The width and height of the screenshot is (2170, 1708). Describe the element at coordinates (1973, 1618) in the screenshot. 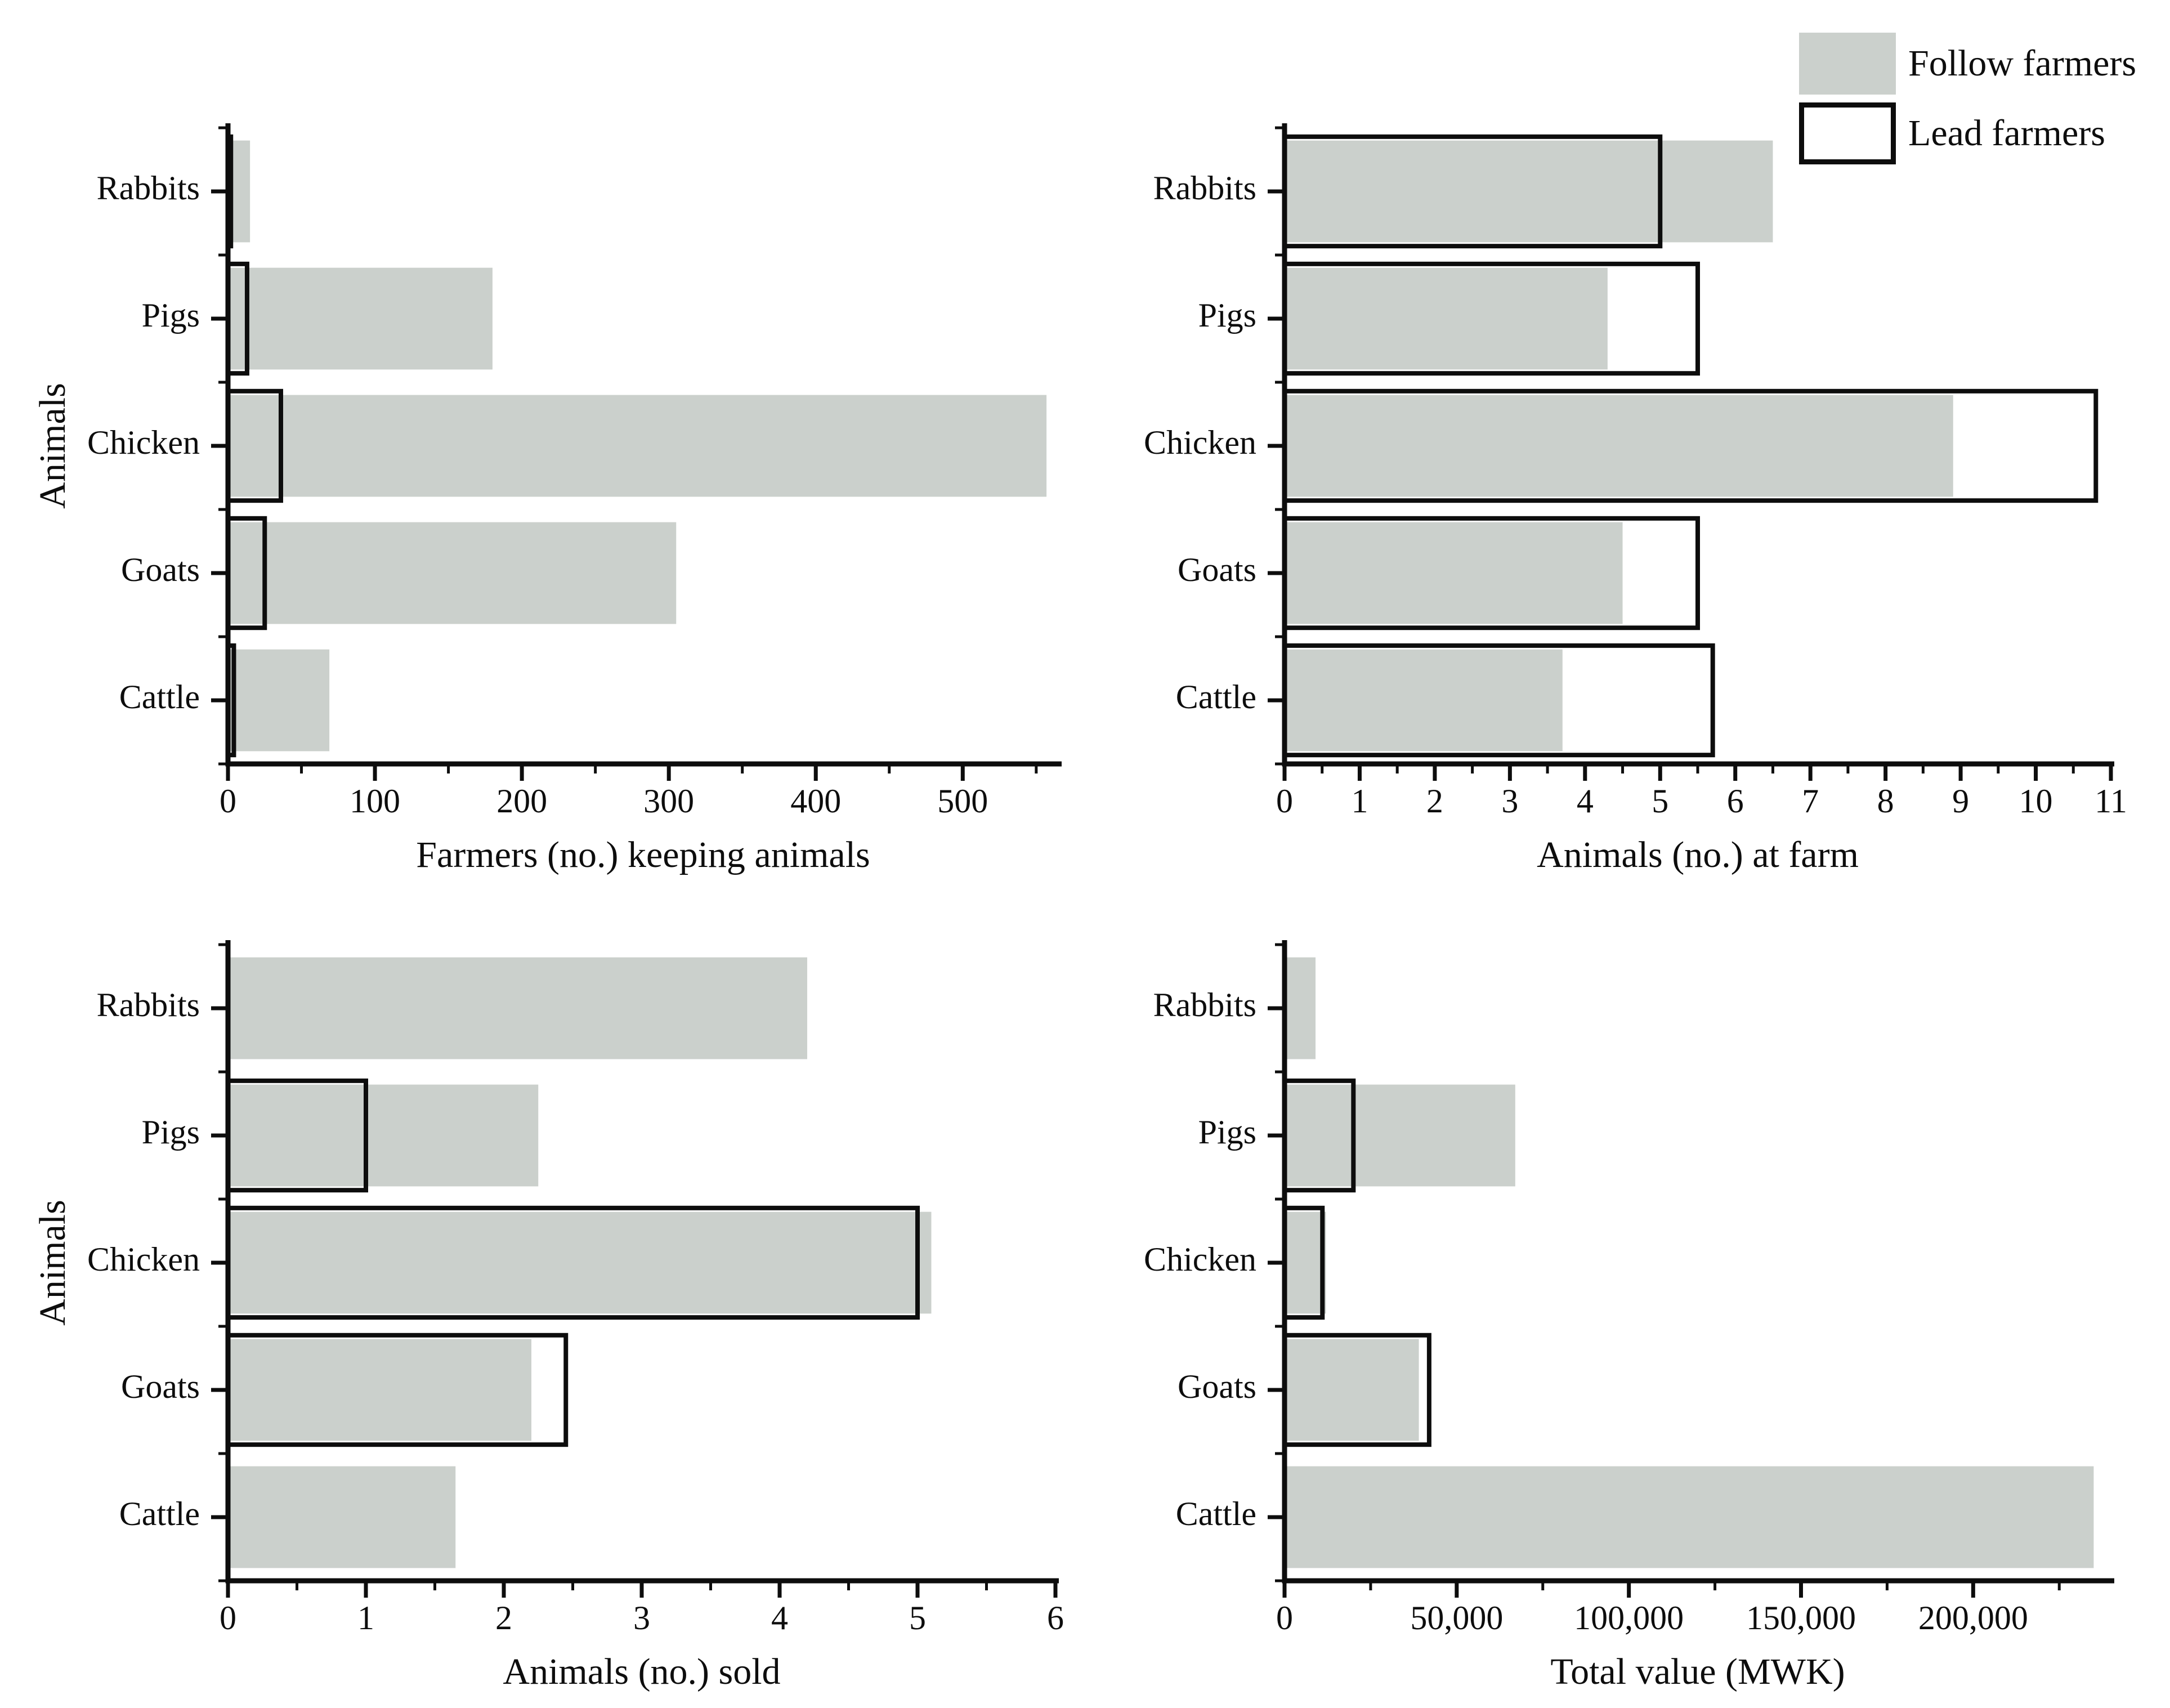

I see `x-tick-label: 200,000` at that location.